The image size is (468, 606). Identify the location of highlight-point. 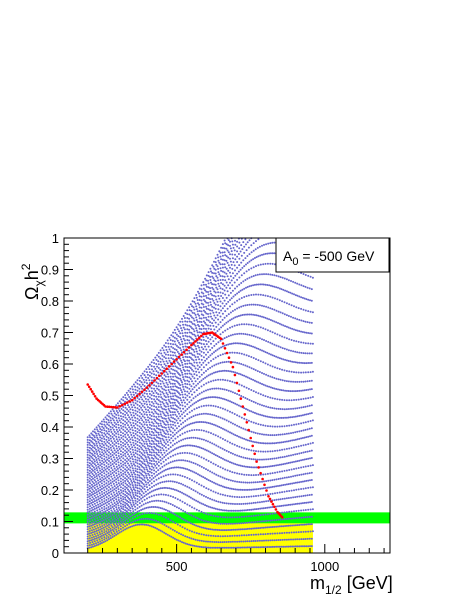
(115, 407).